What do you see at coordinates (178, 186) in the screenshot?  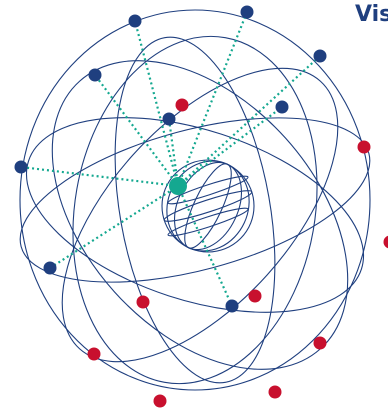 I see `receiver-dot` at bounding box center [178, 186].